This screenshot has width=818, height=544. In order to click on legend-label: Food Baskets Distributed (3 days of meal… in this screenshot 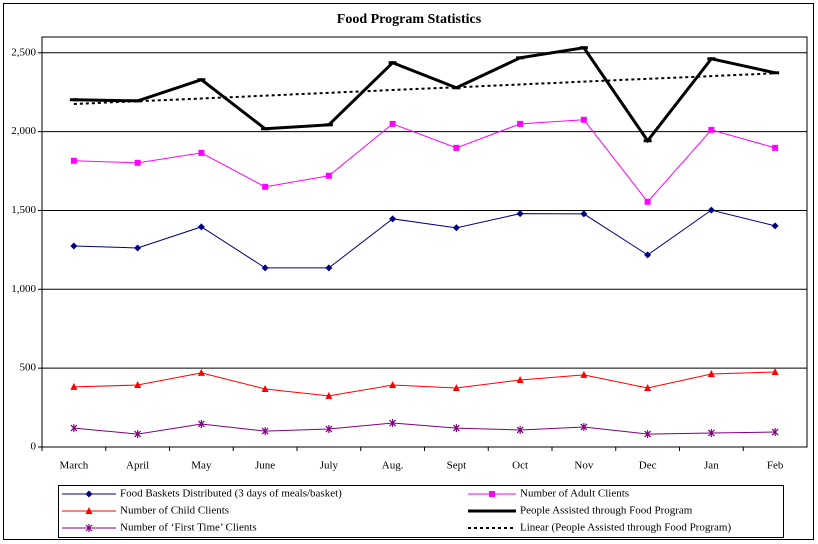, I will do `click(231, 494)`.